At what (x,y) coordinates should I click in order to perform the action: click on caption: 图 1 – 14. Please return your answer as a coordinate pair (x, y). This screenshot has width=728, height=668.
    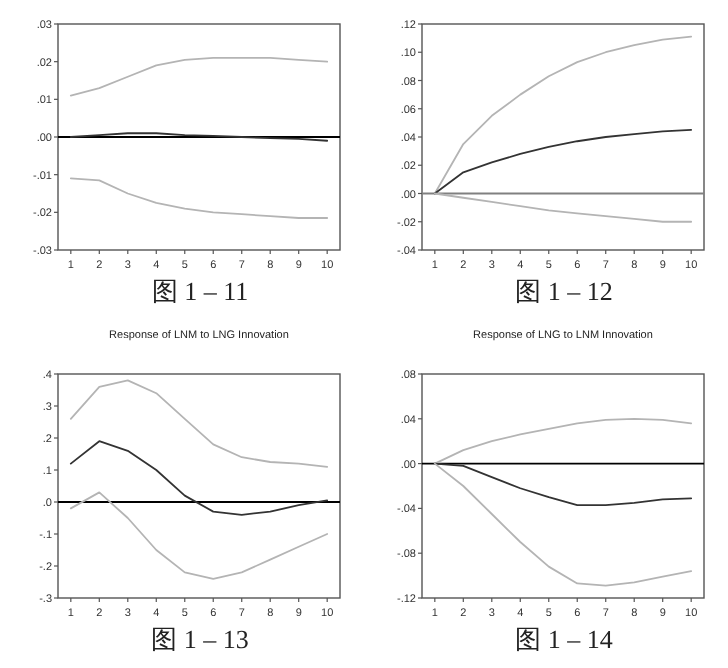
    Looking at the image, I should click on (564, 639).